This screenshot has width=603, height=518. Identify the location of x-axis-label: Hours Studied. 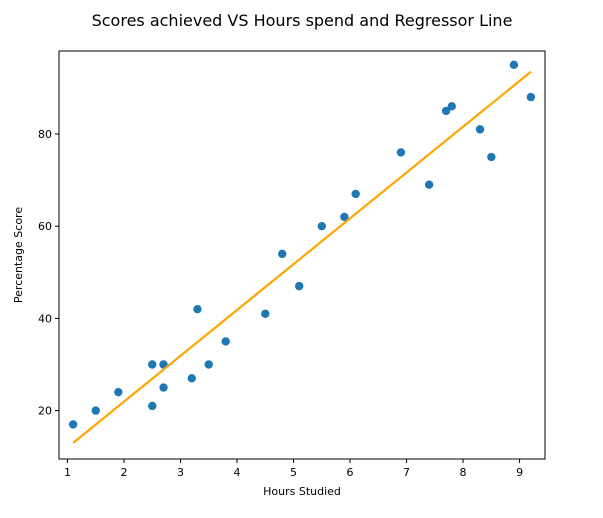
(302, 491).